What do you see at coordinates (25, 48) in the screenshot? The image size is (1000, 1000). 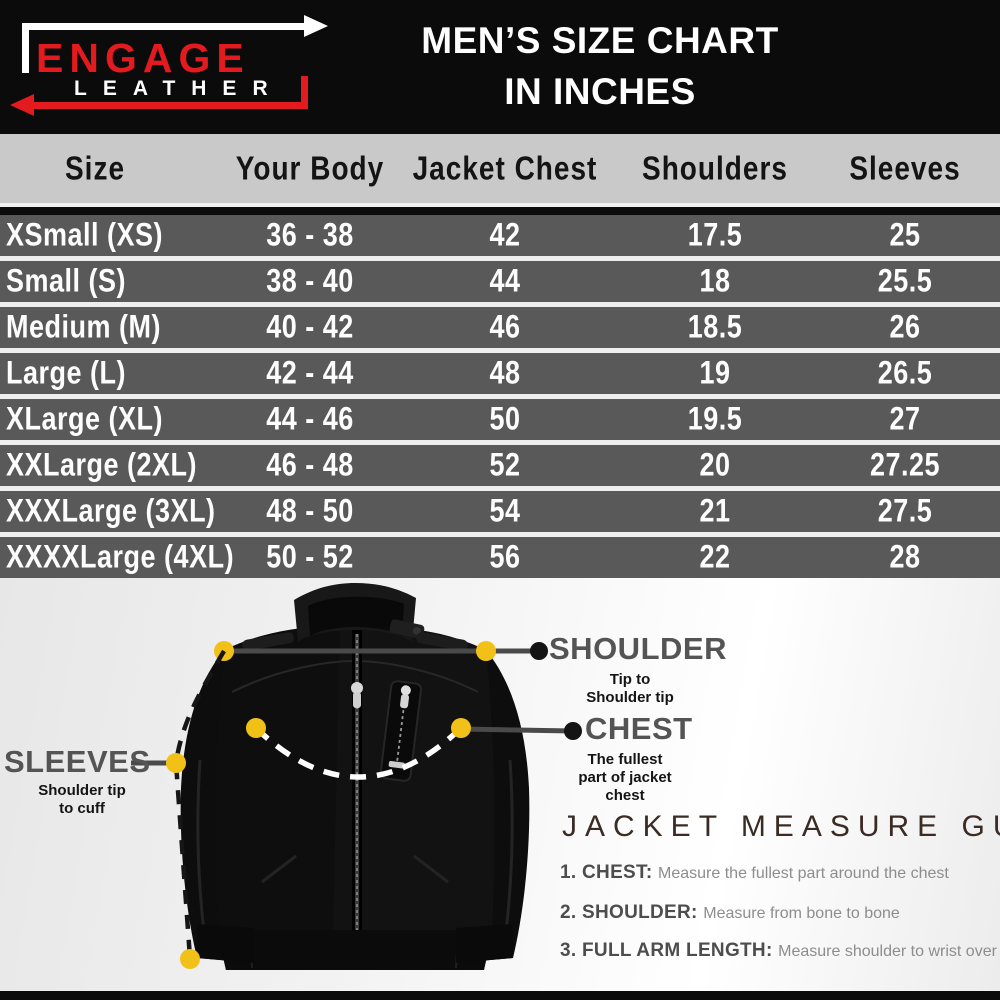 I see `logo-white-arrow-vertical` at bounding box center [25, 48].